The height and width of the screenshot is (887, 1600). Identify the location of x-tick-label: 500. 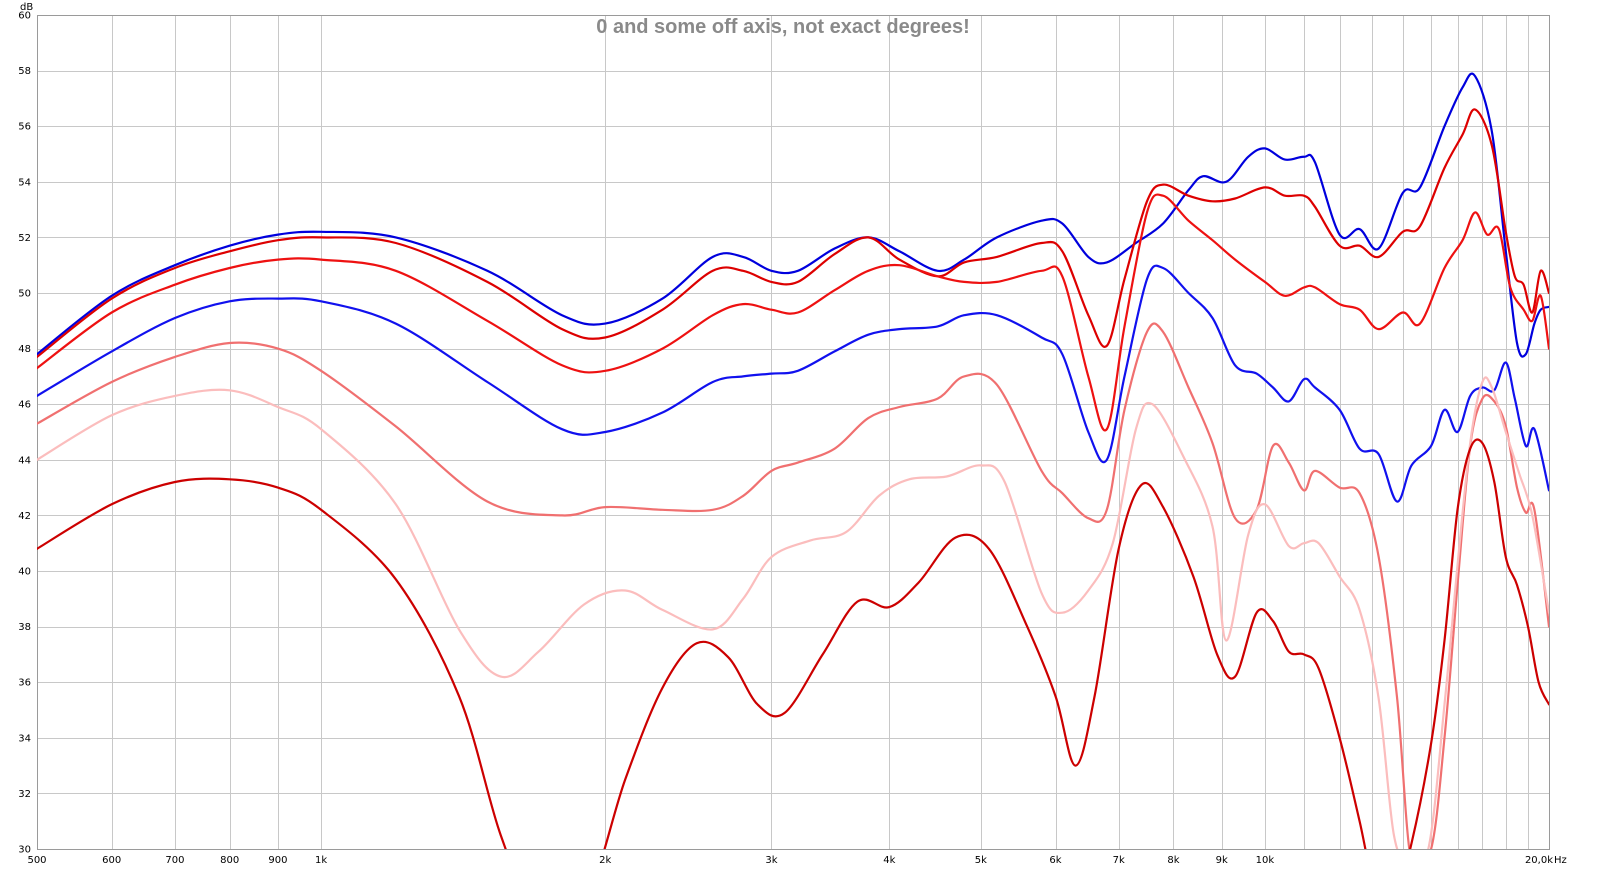
(36, 860).